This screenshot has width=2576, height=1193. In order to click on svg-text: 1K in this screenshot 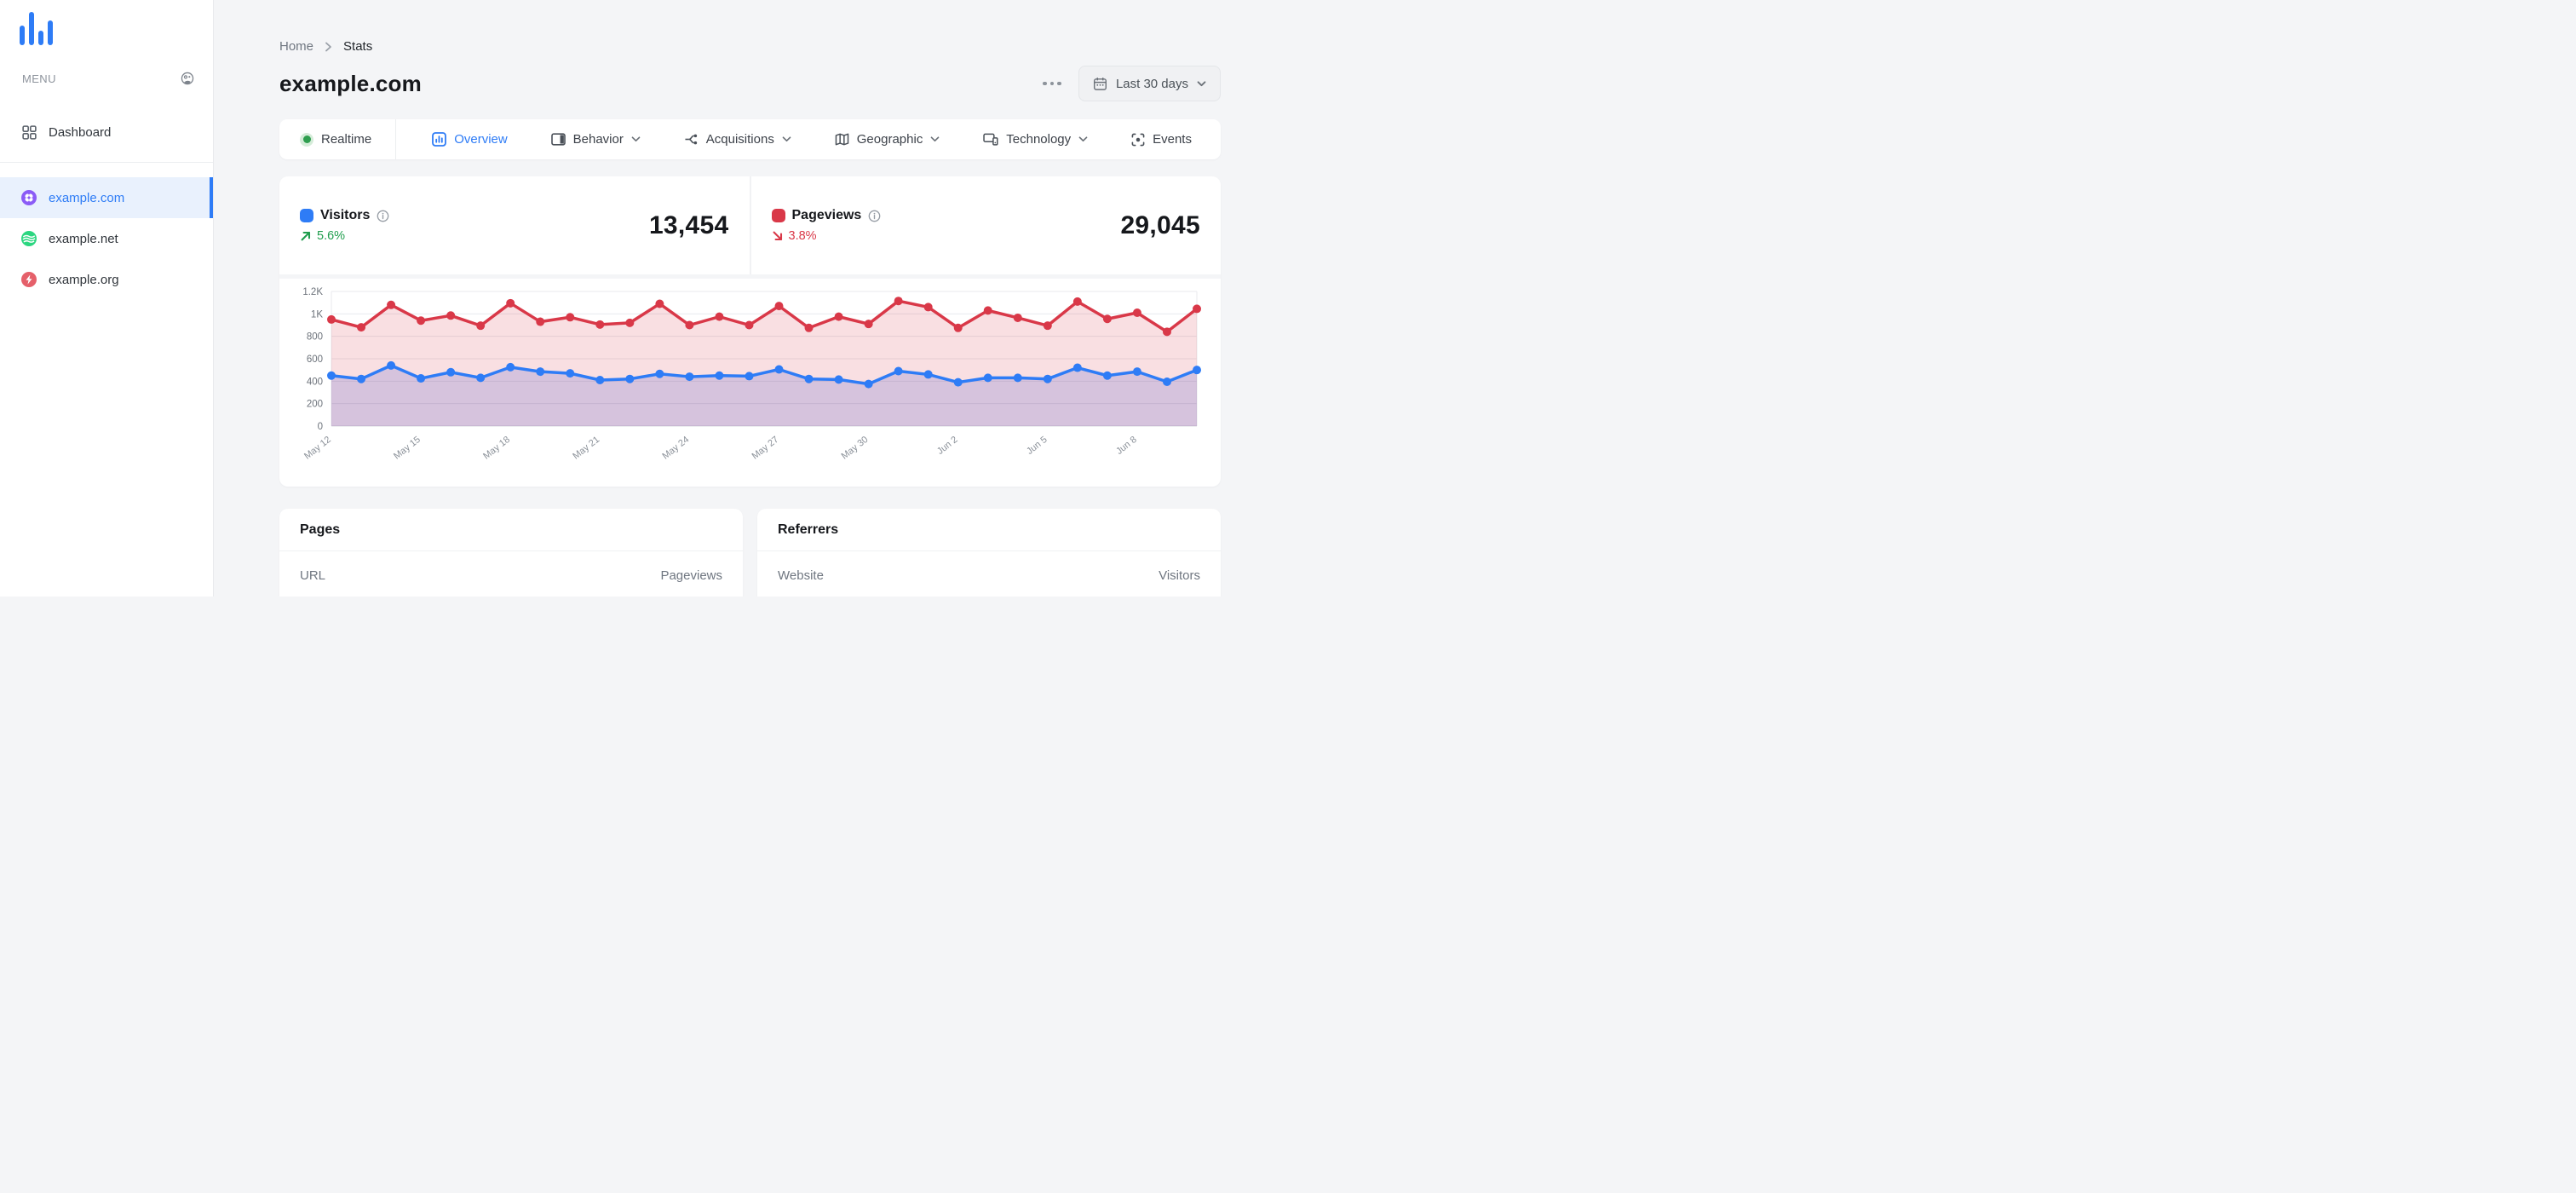, I will do `click(317, 314)`.